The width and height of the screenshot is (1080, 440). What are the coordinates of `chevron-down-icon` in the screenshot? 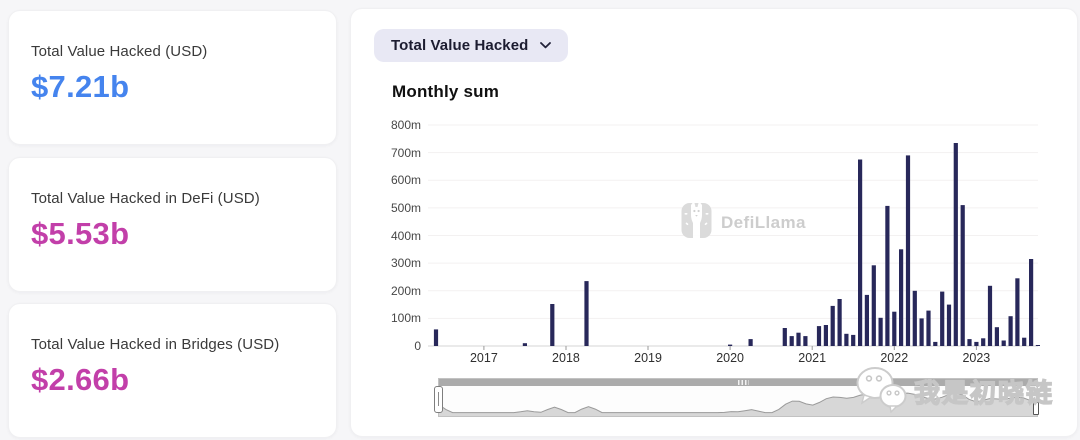 It's located at (546, 45).